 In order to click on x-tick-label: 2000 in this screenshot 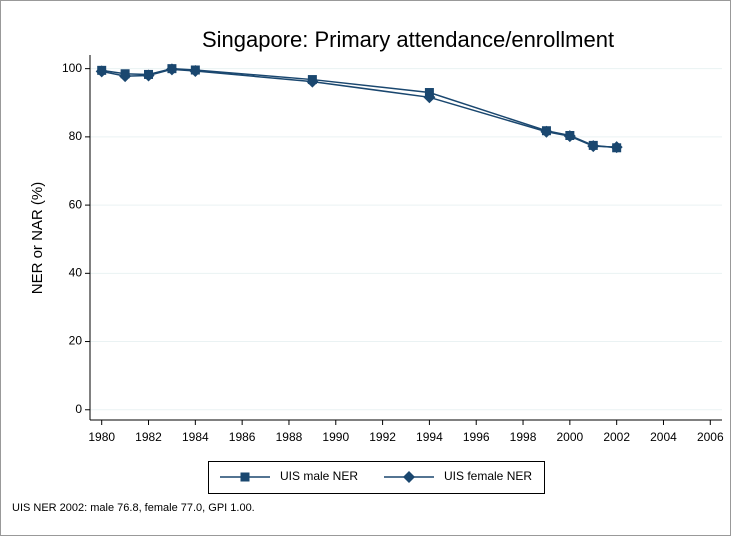, I will do `click(570, 437)`.